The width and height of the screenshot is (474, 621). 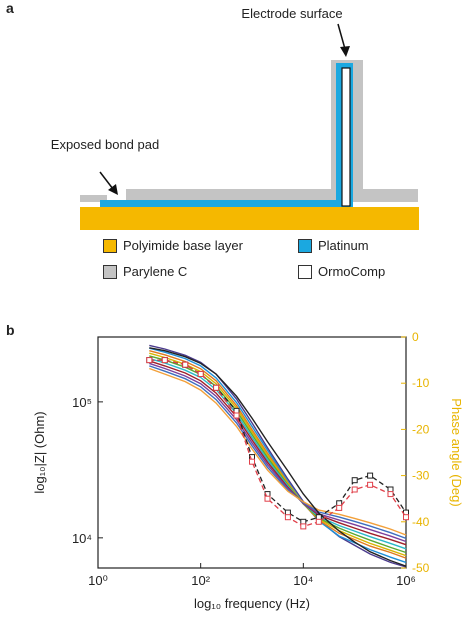 What do you see at coordinates (343, 245) in the screenshot?
I see `legend-platinum-label: Platinum` at bounding box center [343, 245].